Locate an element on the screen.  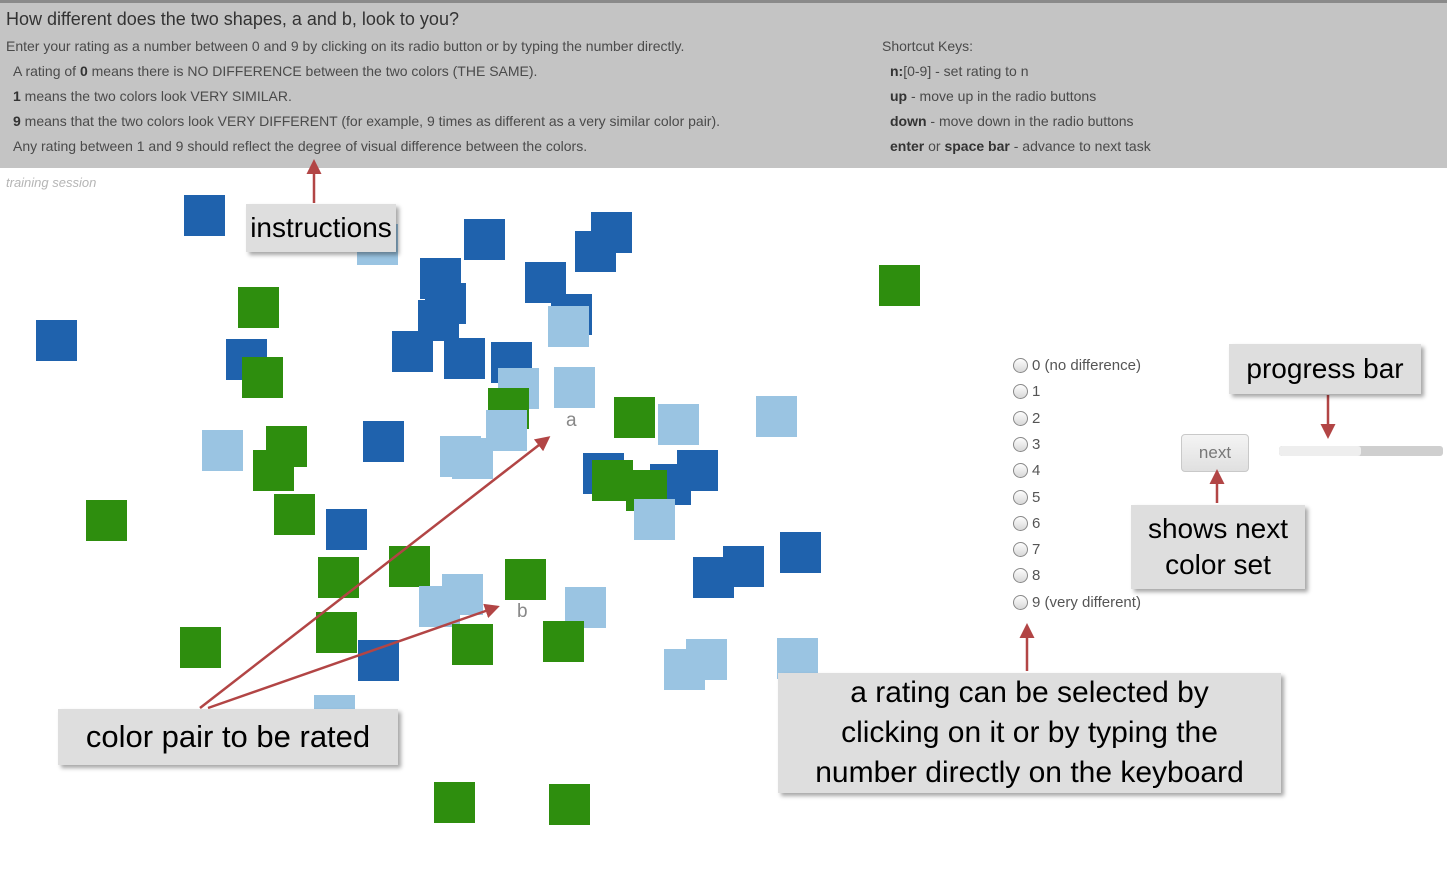
rating-option-label: 4 is located at coordinates (1036, 471).